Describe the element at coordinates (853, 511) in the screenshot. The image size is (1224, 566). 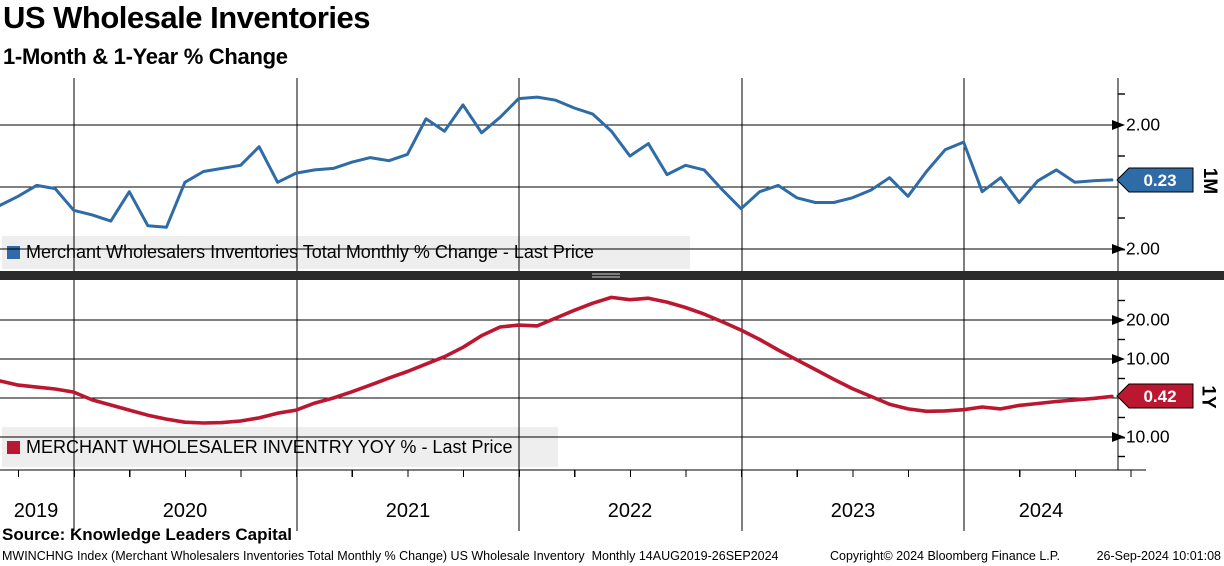
I see `xtick-year-2023: 2023` at that location.